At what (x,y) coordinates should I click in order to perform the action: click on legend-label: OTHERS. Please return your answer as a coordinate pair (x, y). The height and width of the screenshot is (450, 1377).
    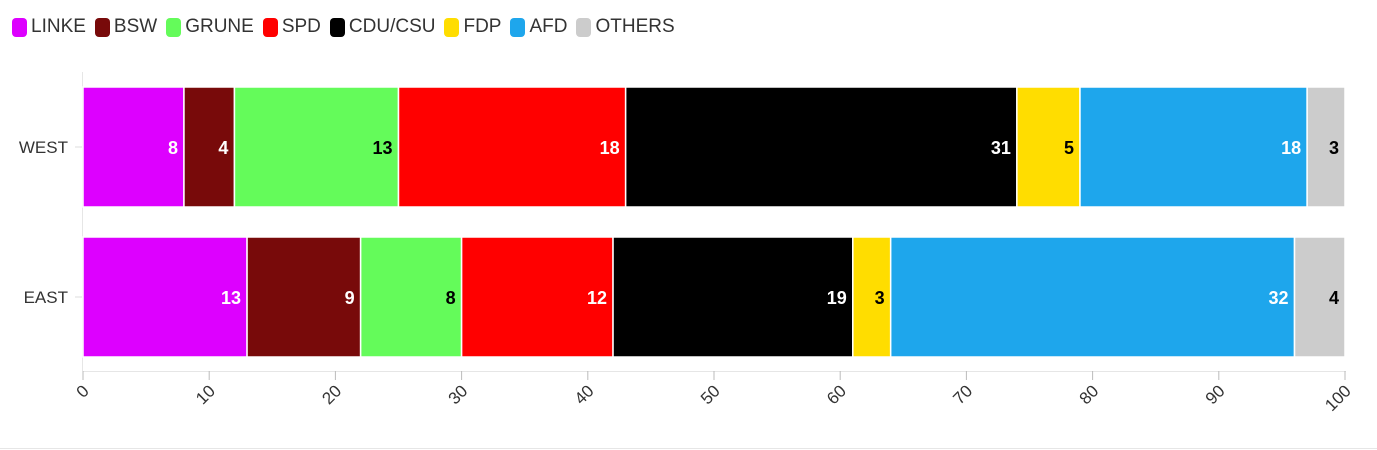
    Looking at the image, I should click on (635, 26).